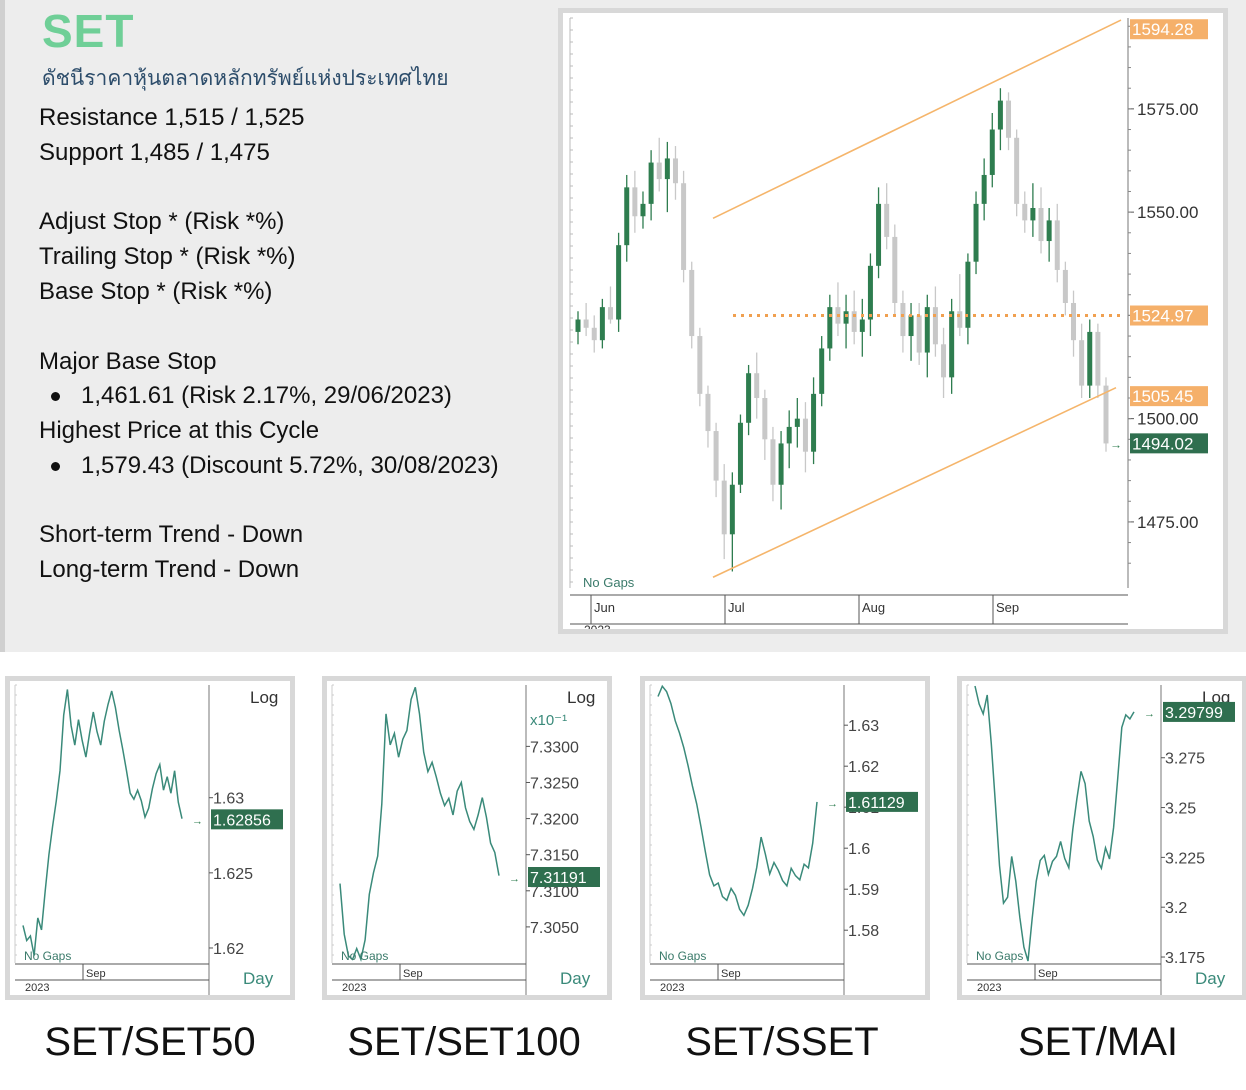 This screenshot has width=1246, height=1090. Describe the element at coordinates (1169, 315) in the screenshot. I see `horizontal-level-tag-bg` at that location.